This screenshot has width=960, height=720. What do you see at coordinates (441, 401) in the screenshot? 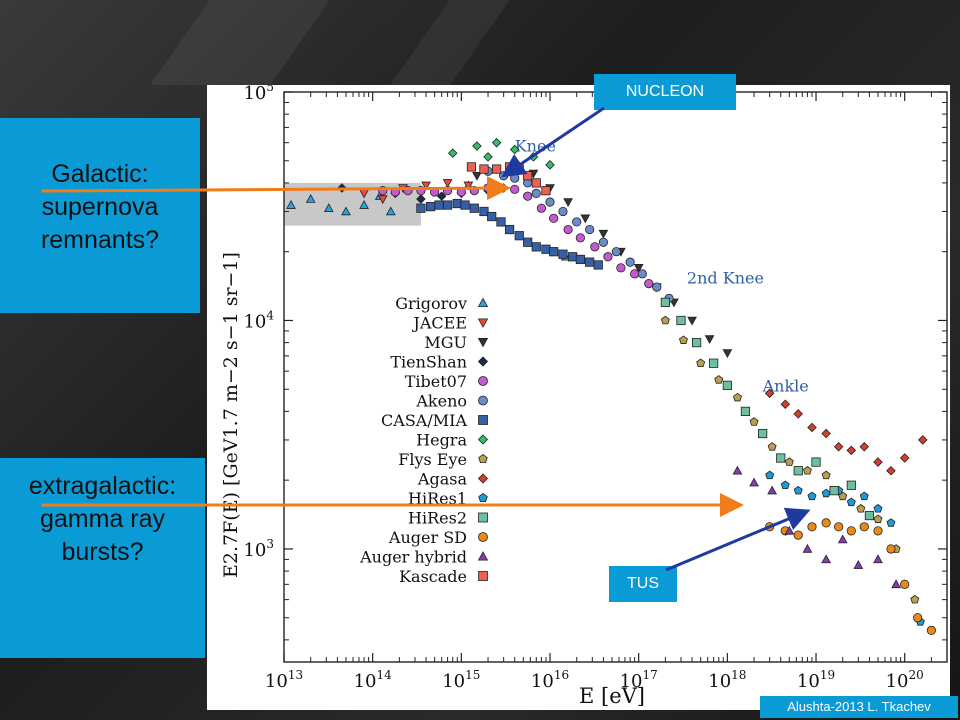
I see `legend-label-akeno: Akeno` at bounding box center [441, 401].